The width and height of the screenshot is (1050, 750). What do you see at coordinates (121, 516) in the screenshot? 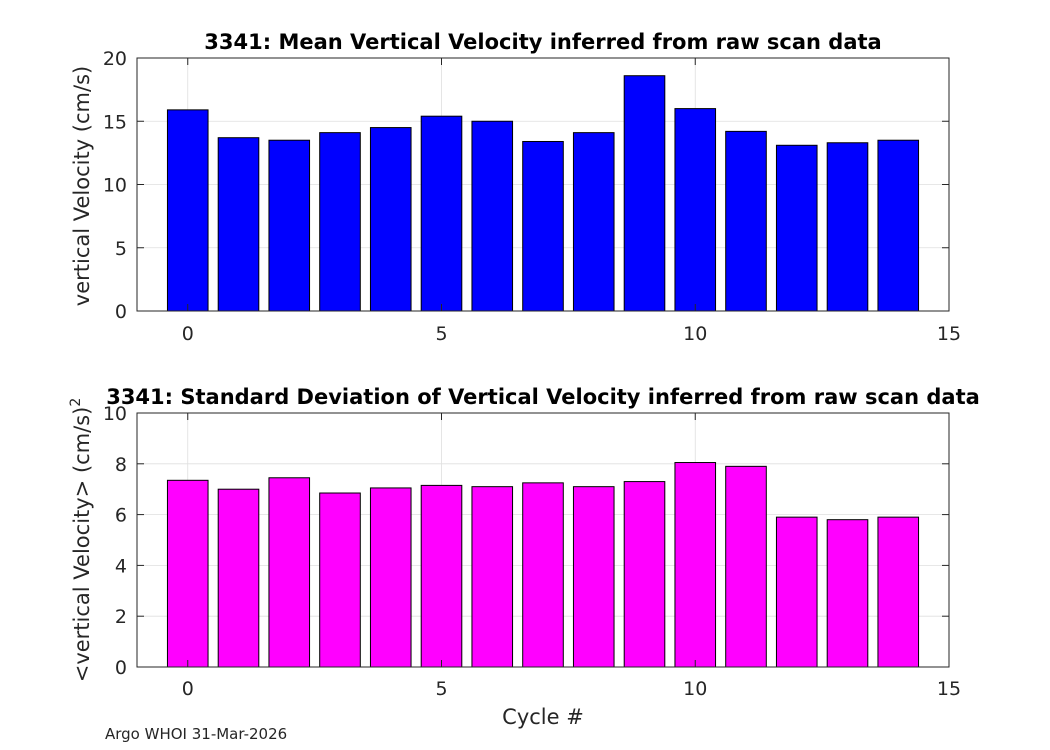
I see `y-tick-label: 6` at bounding box center [121, 516].